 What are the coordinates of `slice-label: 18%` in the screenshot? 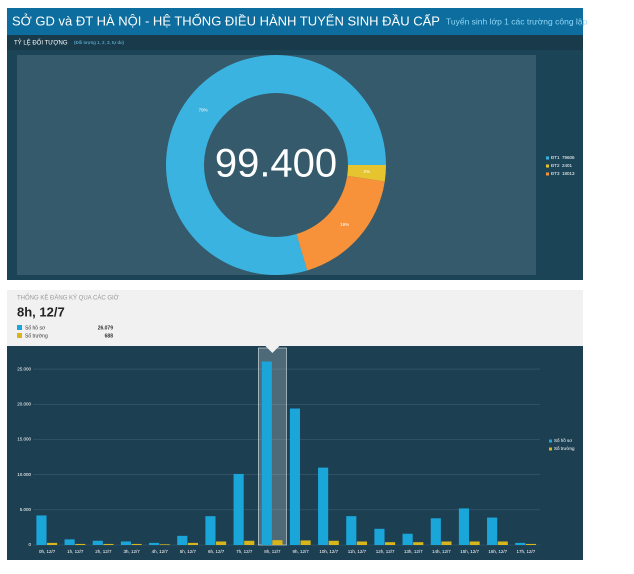 It's located at (344, 224).